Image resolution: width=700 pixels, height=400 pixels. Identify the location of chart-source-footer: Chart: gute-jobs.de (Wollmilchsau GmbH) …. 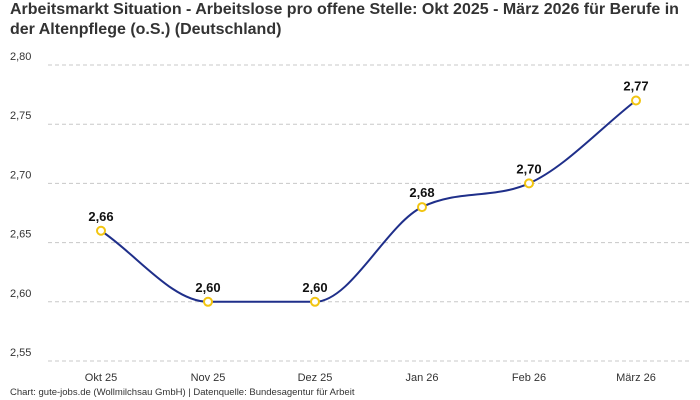
(182, 392).